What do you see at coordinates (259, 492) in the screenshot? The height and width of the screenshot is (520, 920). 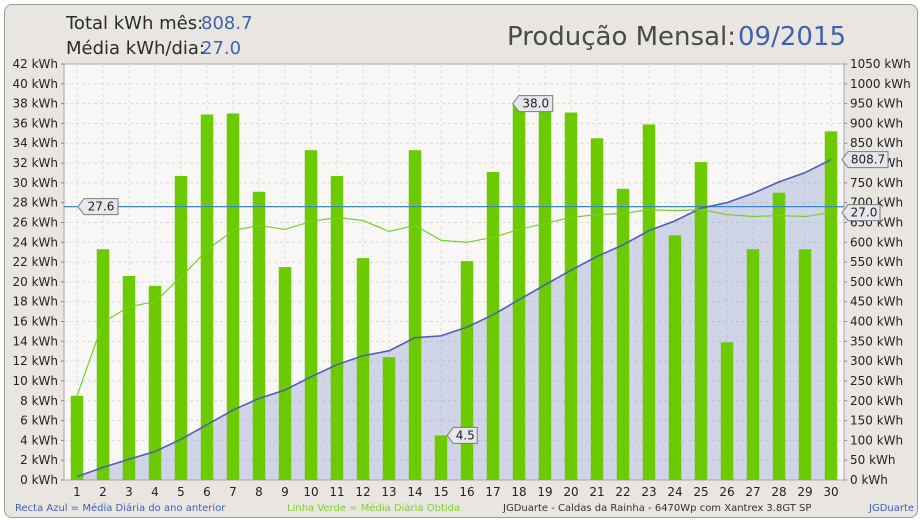 I see `x-tick-label: 8` at bounding box center [259, 492].